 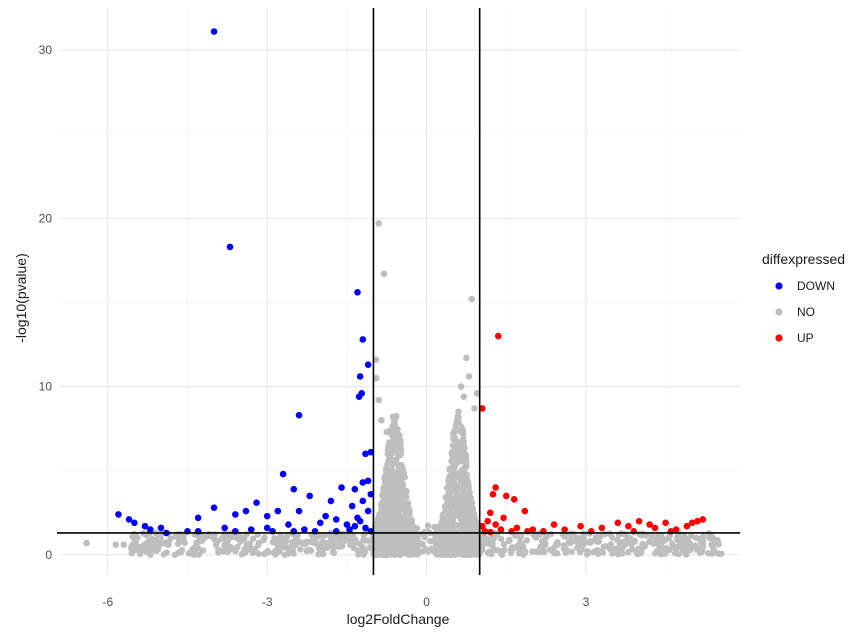 What do you see at coordinates (21, 298) in the screenshot?
I see `y-axis-title: -log10(pvalue)` at bounding box center [21, 298].